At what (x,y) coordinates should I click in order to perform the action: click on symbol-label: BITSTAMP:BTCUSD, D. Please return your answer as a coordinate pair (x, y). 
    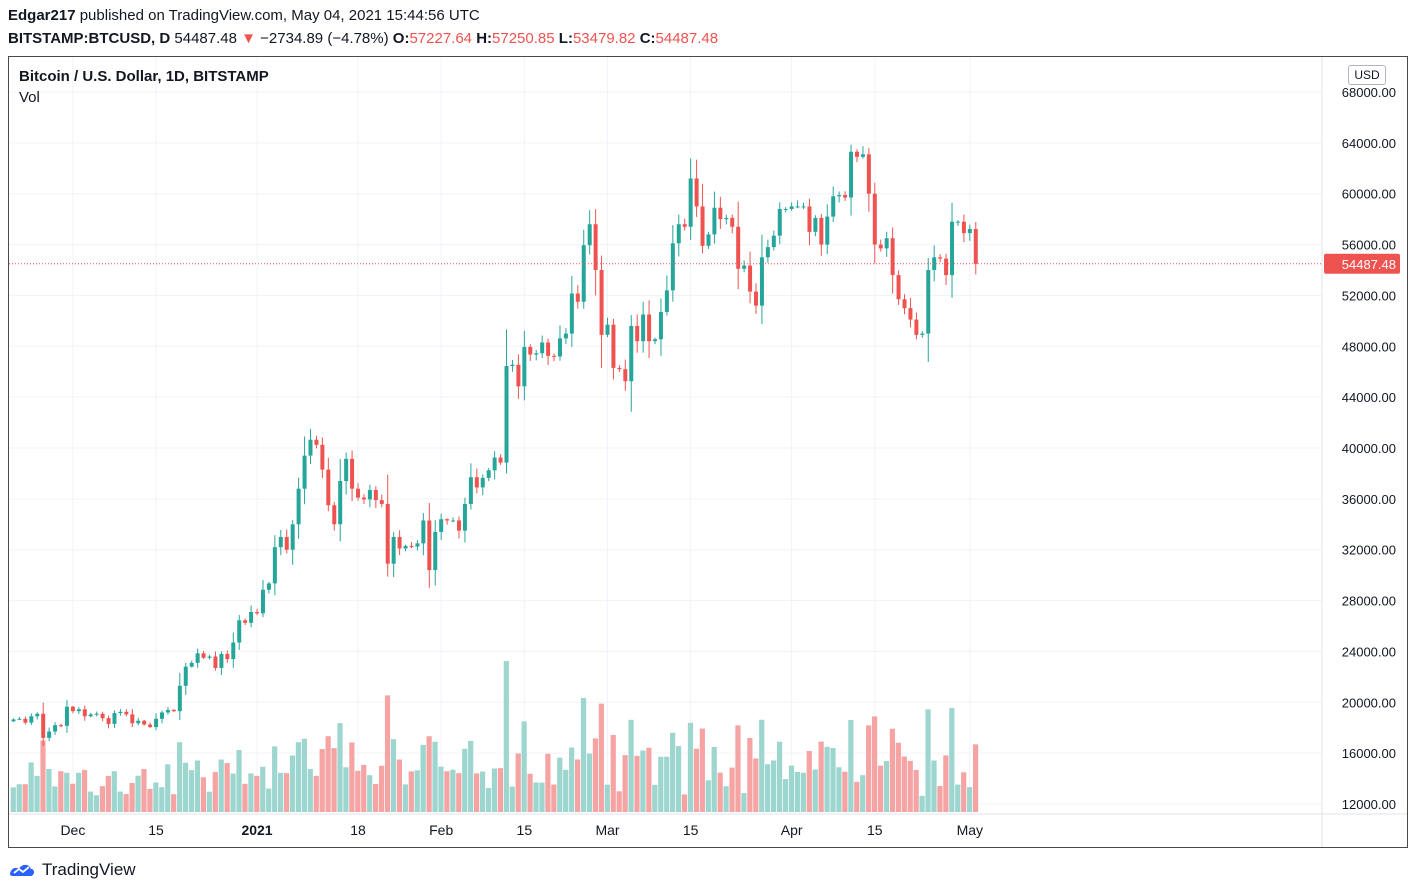
    Looking at the image, I should click on (89, 38).